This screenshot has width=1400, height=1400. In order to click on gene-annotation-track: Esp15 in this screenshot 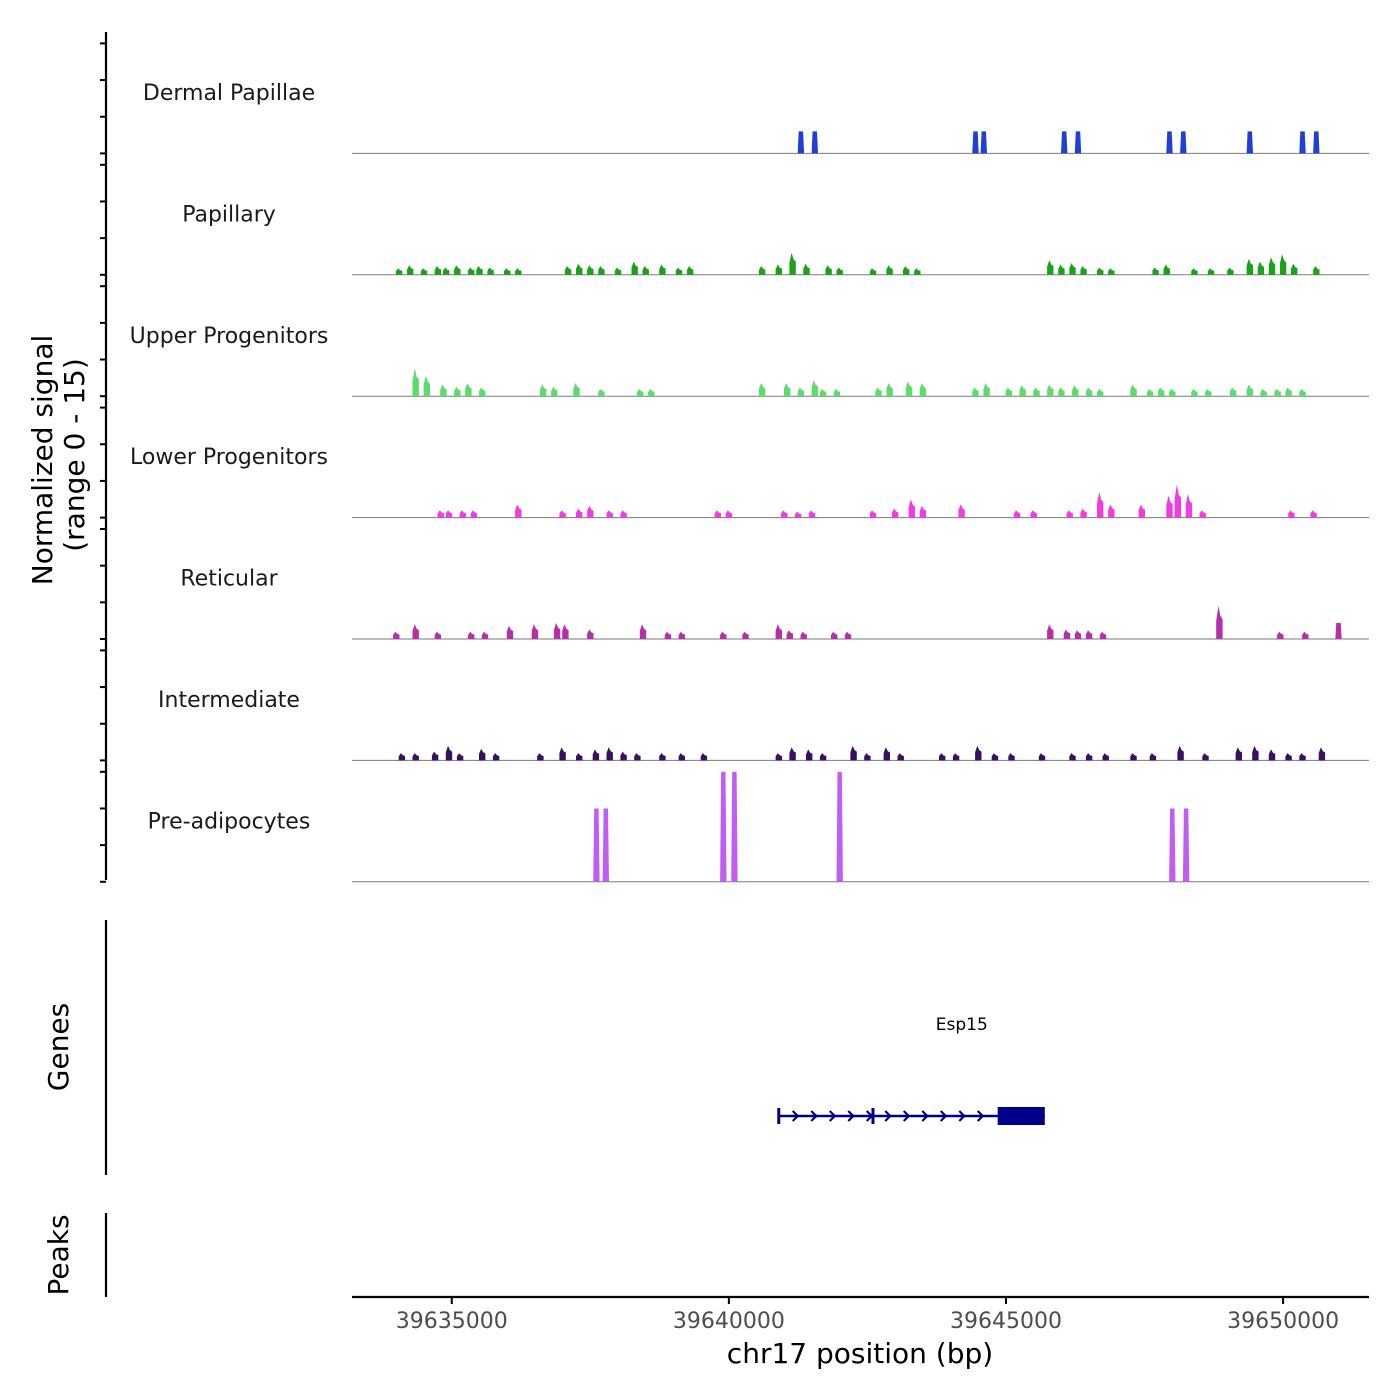, I will do `click(911, 1070)`.